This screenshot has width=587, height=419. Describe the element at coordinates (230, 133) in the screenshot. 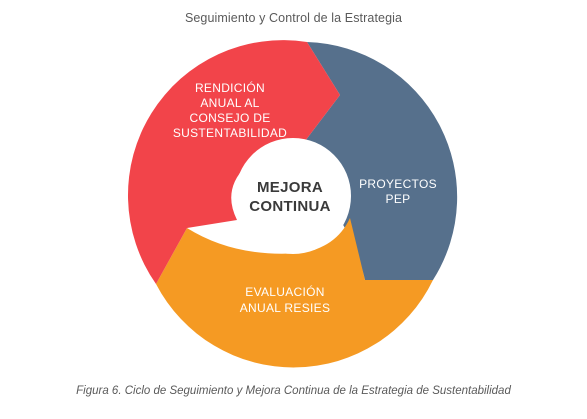

I see `rendicion-label-line4: SUSTENTABILIDAD` at that location.